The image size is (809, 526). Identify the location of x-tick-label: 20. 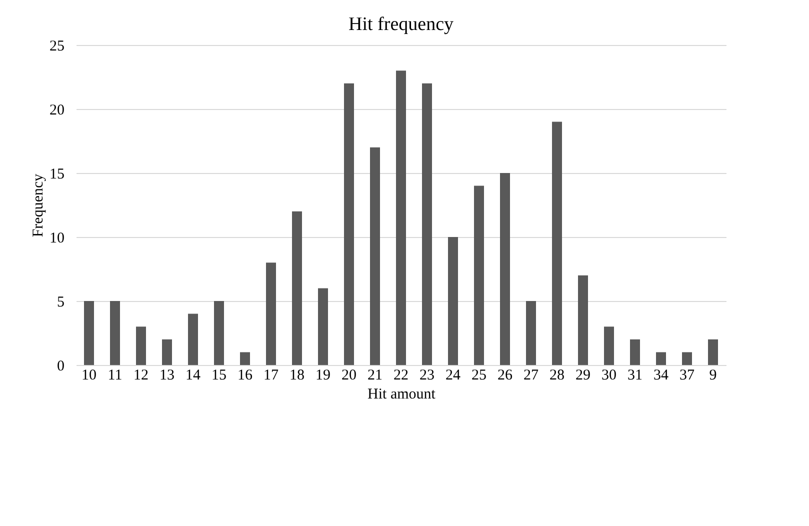
(349, 376).